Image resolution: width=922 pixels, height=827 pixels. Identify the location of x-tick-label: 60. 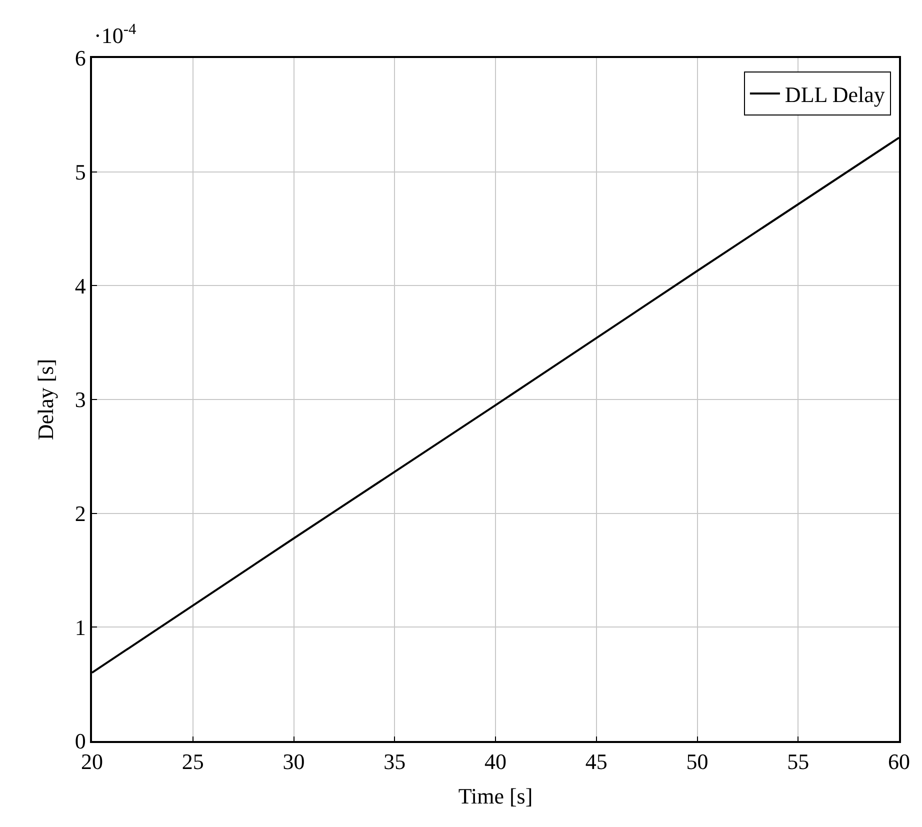
(899, 761).